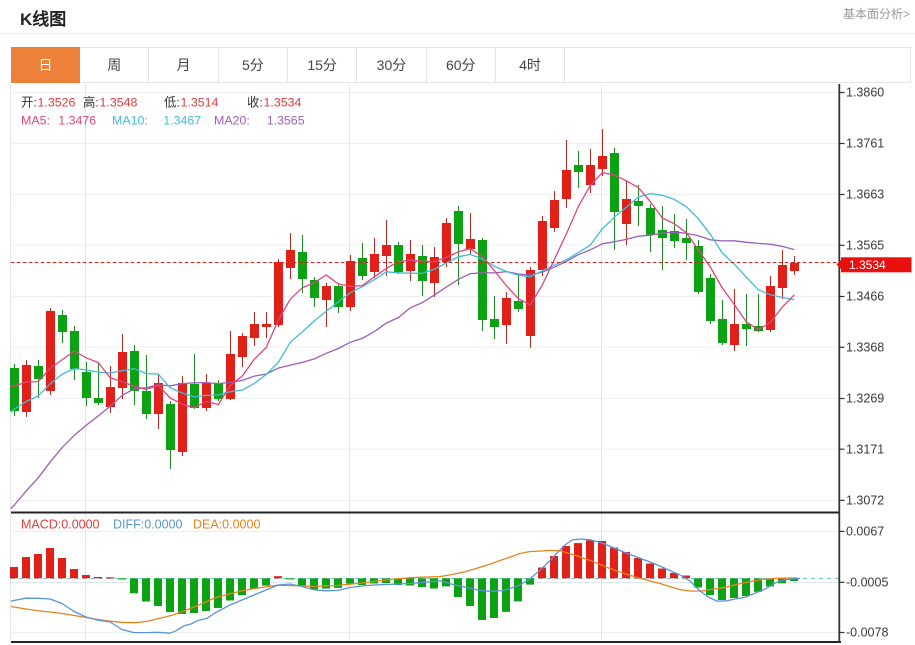  What do you see at coordinates (255, 102) in the screenshot?
I see `svg-text: 收:` at bounding box center [255, 102].